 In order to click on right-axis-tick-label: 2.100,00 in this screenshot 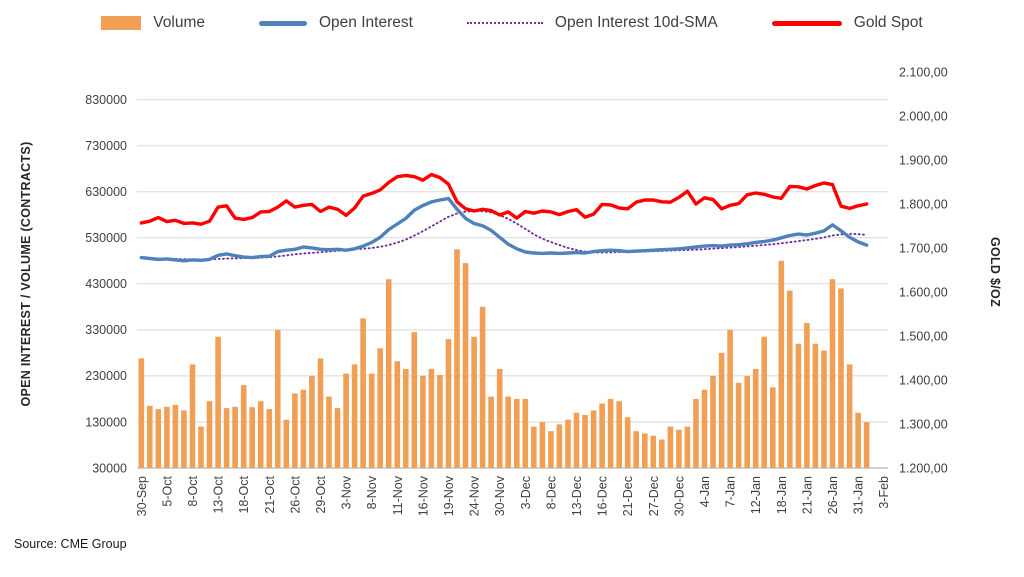, I will do `click(923, 72)`.